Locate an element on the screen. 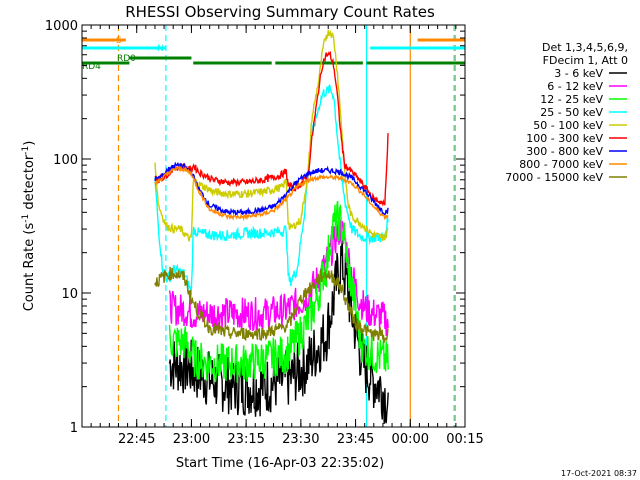 The height and width of the screenshot is (480, 640). segment-label-rd4: RD4 is located at coordinates (91, 67).